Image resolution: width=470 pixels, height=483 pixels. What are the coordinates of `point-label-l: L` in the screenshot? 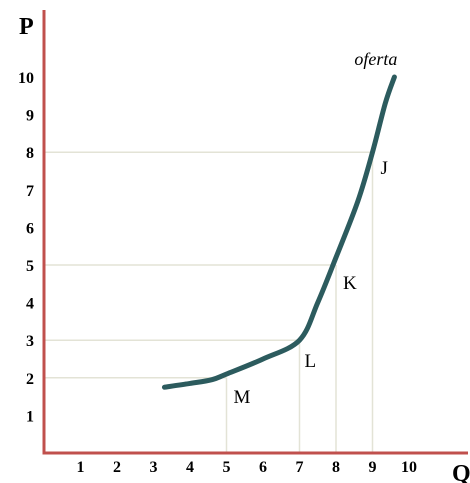 It's located at (311, 361).